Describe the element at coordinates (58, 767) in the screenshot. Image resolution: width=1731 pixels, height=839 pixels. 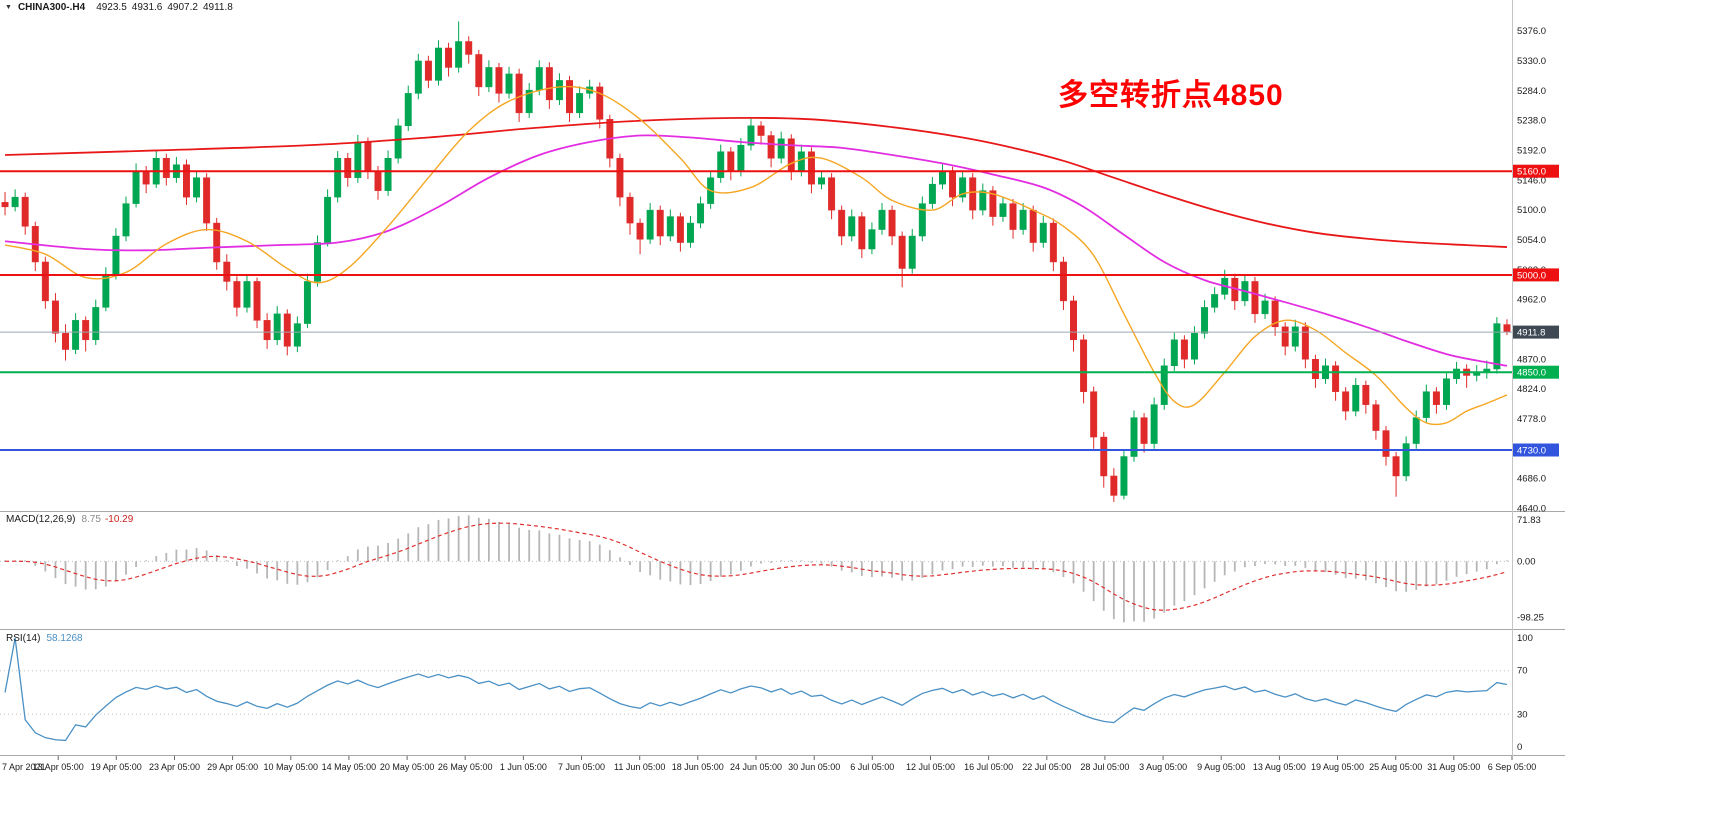
I see `svg-text: 13 Apr 05:00` at that location.